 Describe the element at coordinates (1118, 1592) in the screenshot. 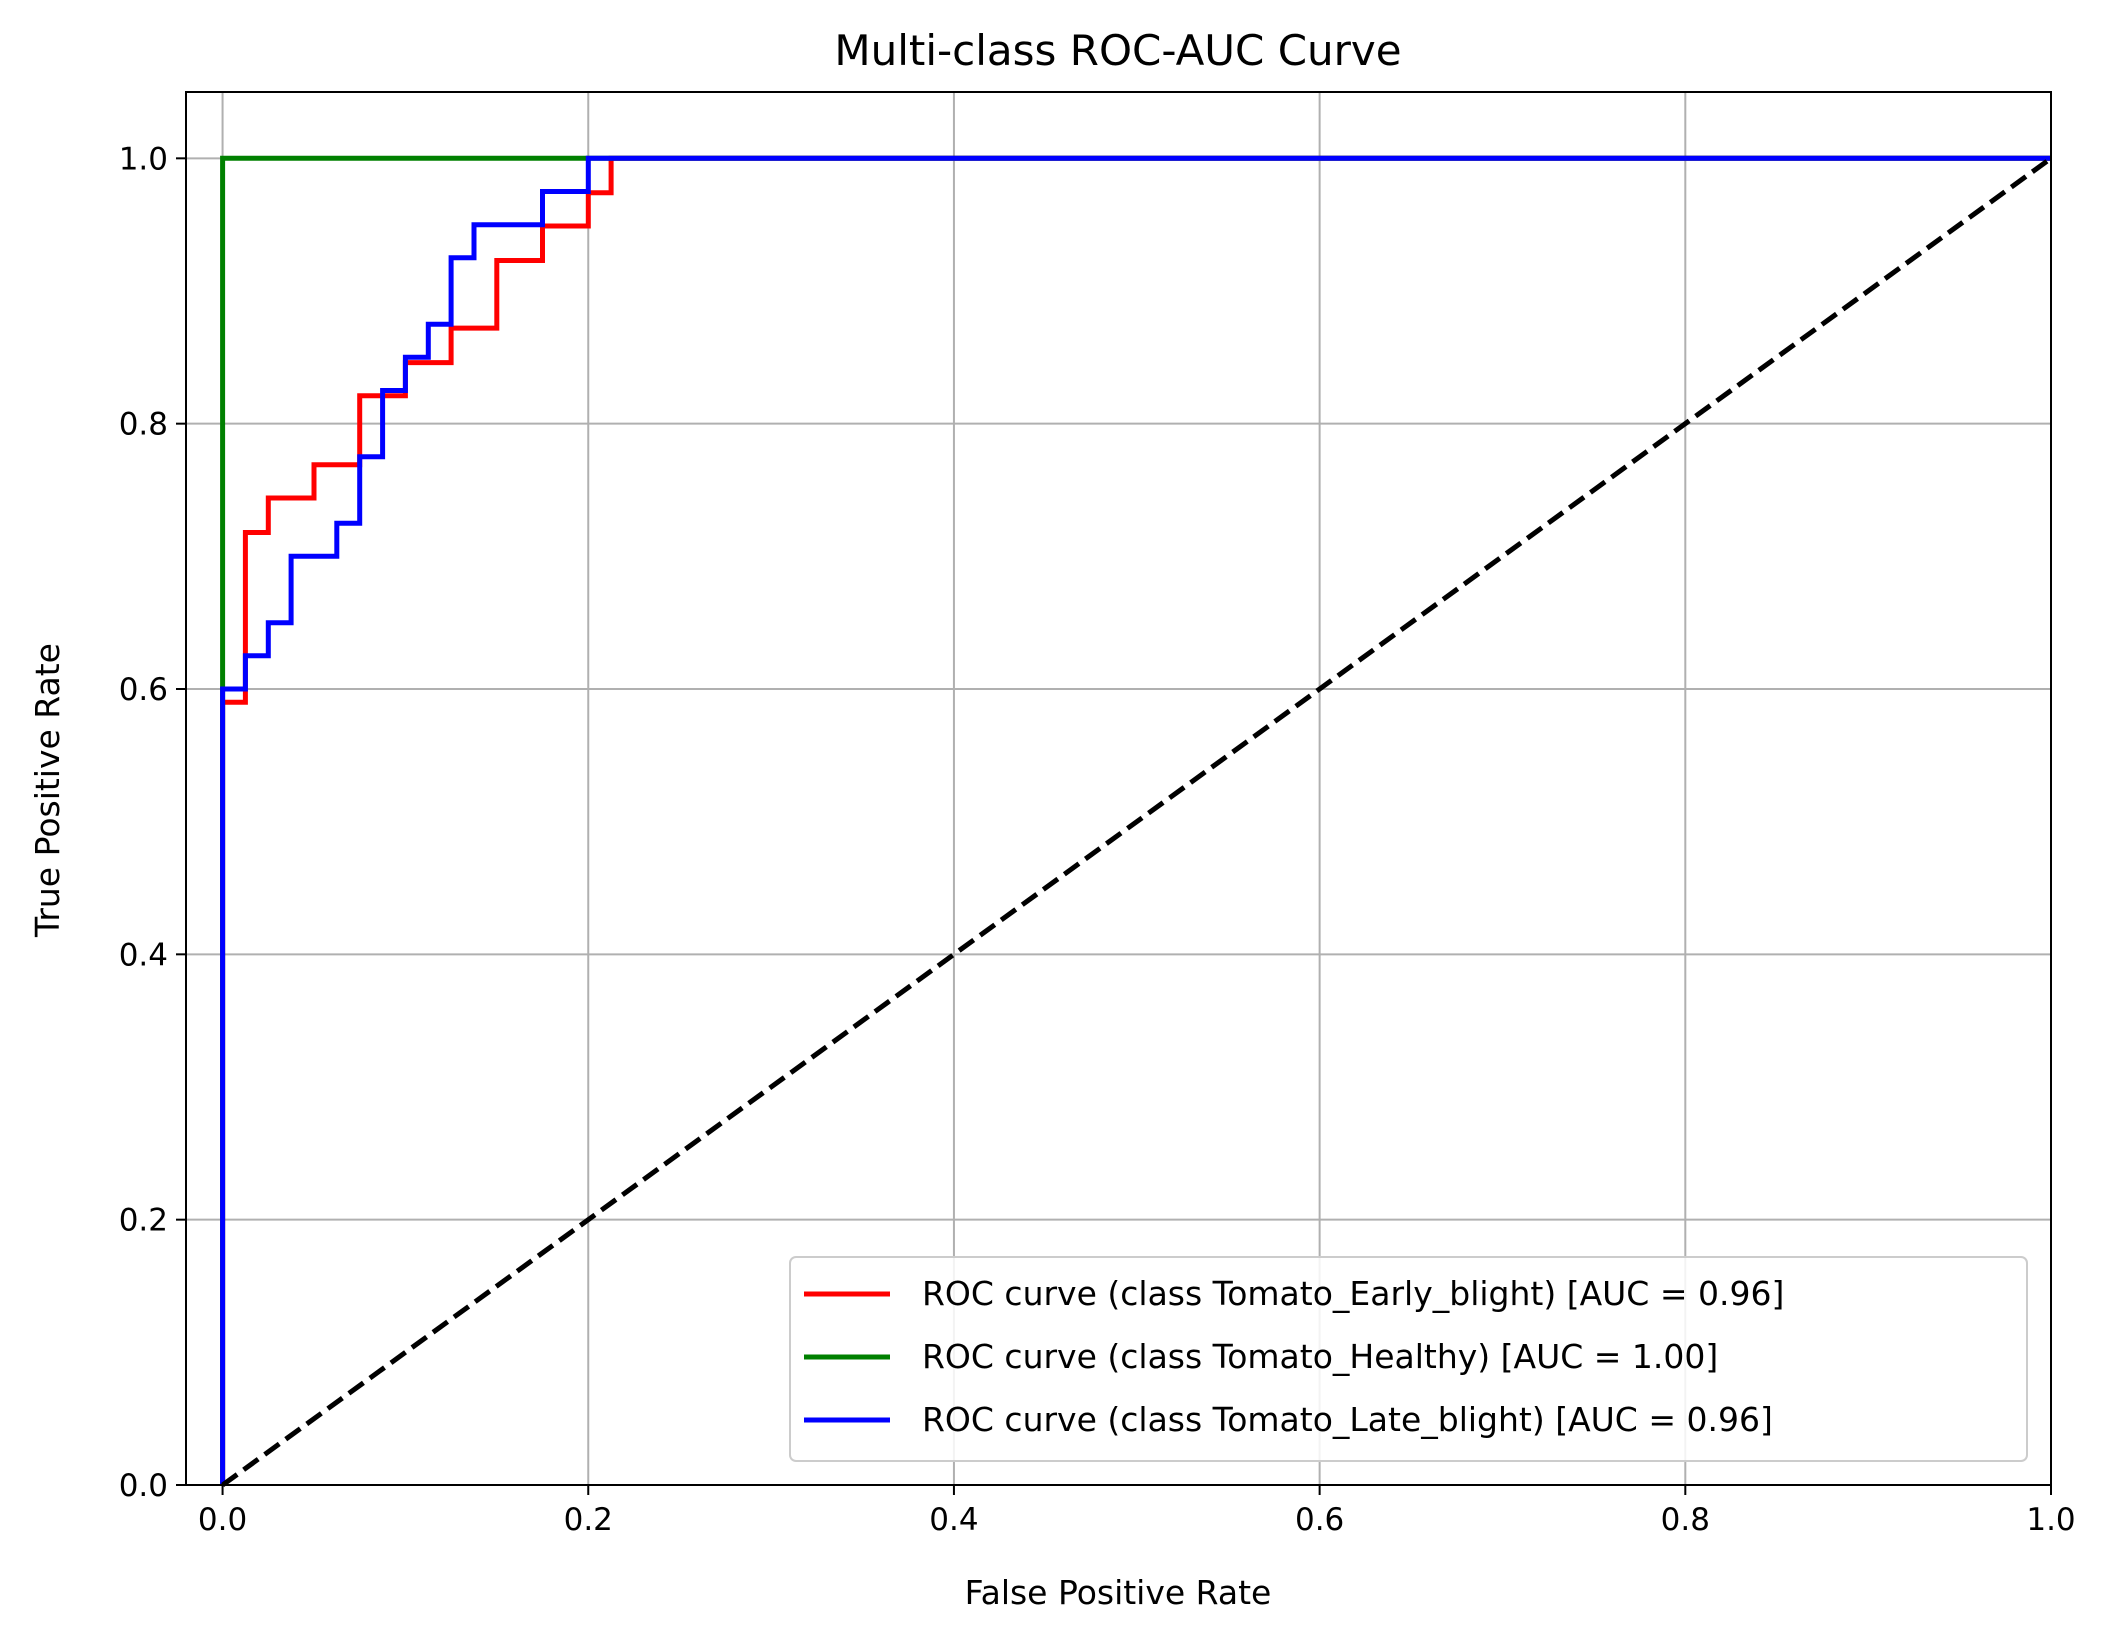

I see `x-axis-label: False Positive Rate` at that location.